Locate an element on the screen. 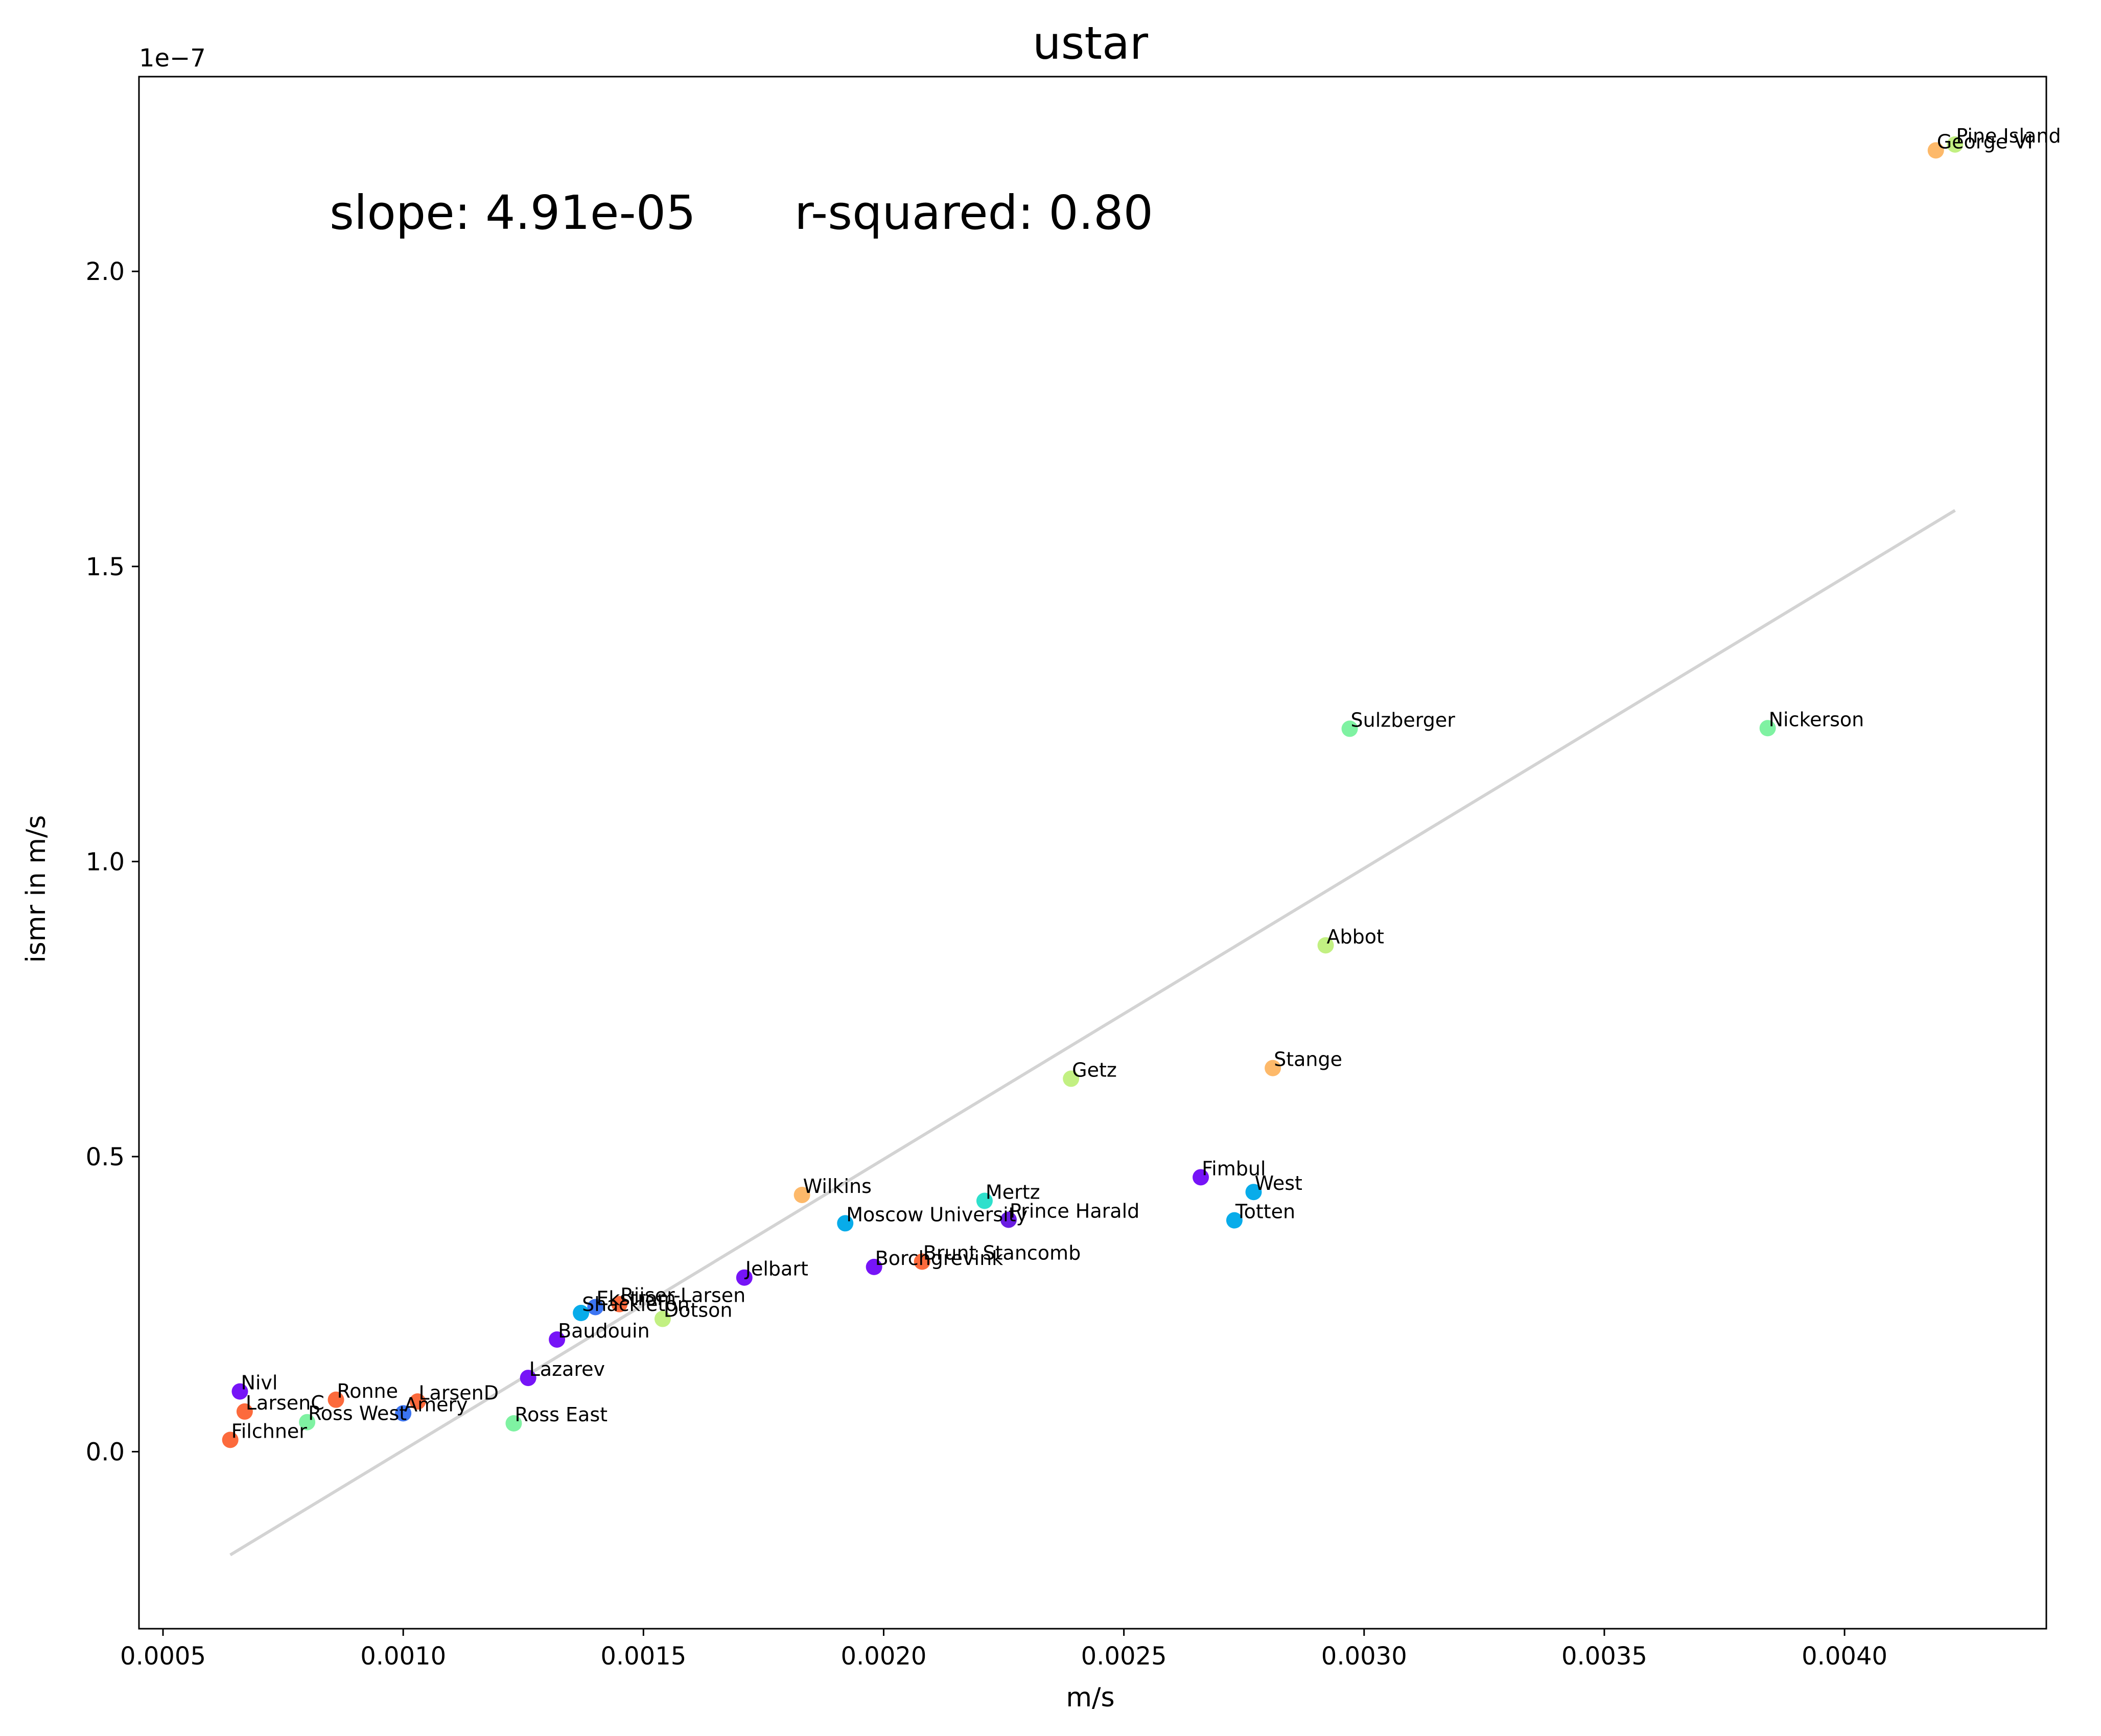 The image size is (2101, 1736). point-label: Riiser-Larsen is located at coordinates (682, 1295).